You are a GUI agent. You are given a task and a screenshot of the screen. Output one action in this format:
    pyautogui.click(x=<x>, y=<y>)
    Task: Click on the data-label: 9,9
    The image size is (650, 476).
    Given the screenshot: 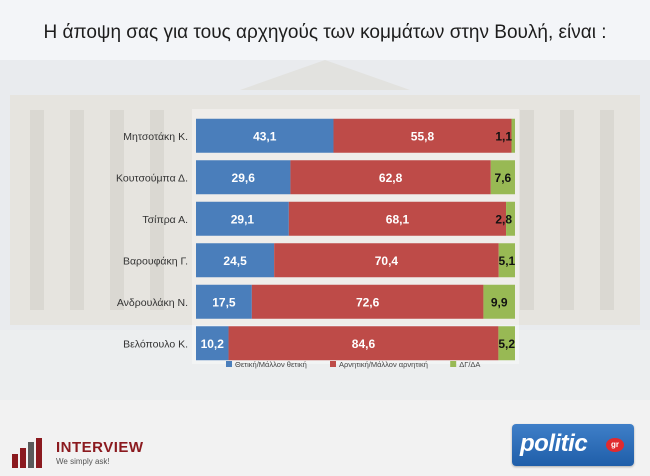 What is the action you would take?
    pyautogui.click(x=499, y=302)
    